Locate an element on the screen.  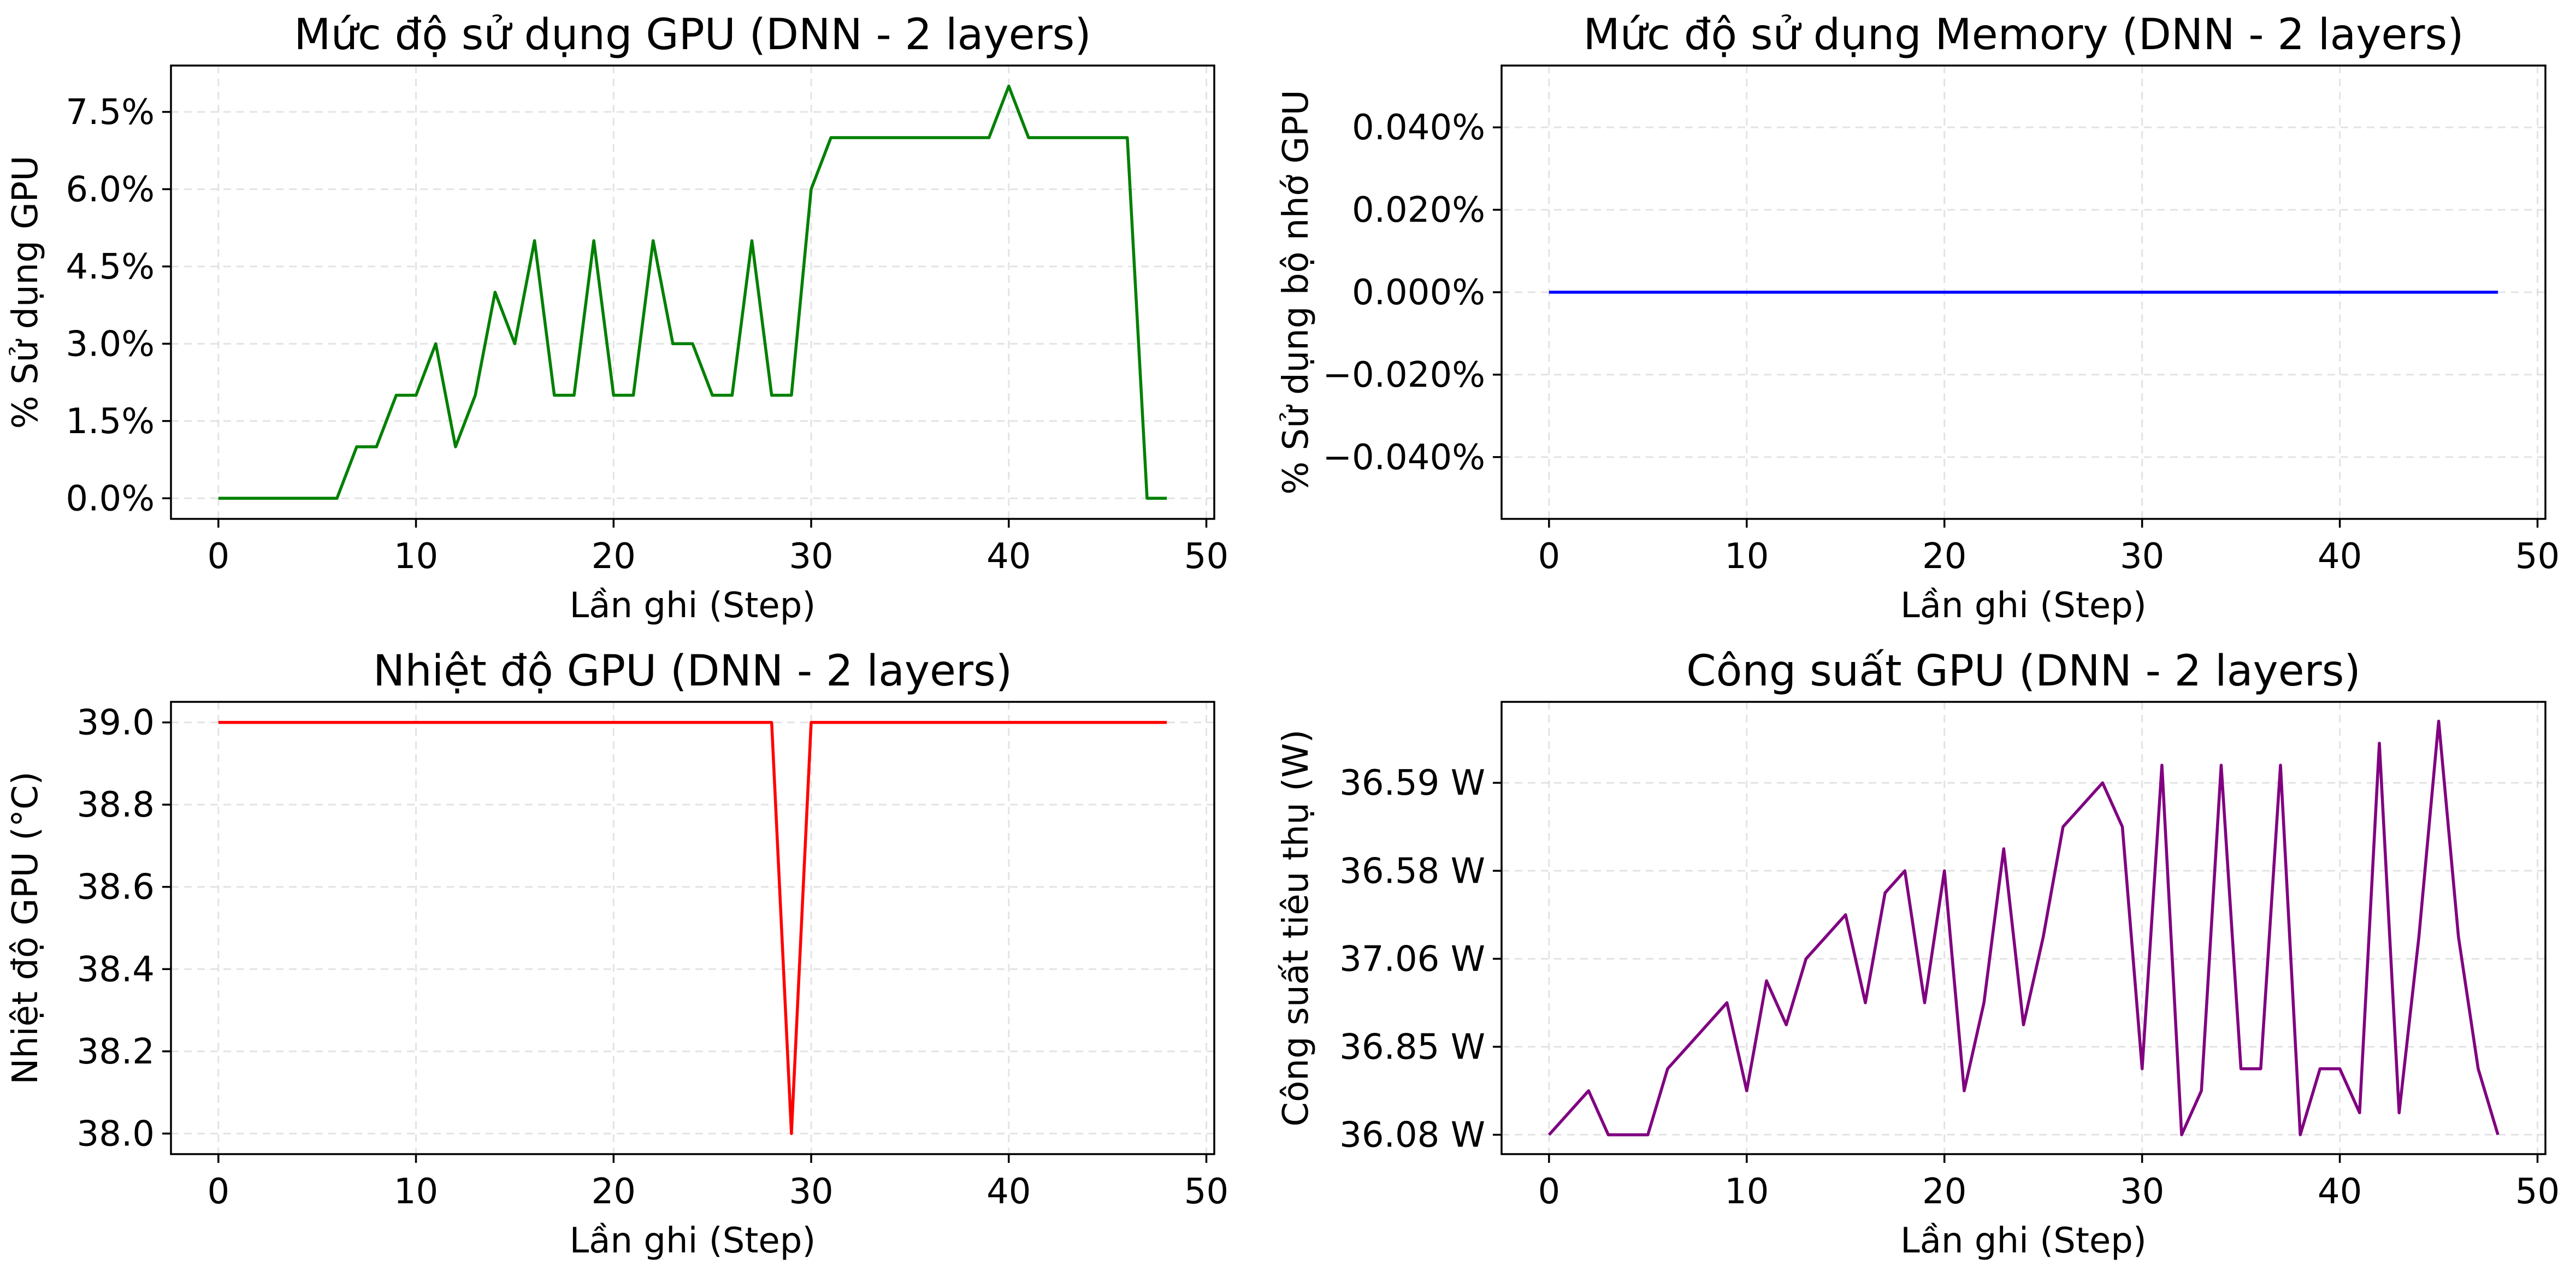
y-axis-label: Nhiệt độ GPU (°C) is located at coordinates (25, 927).